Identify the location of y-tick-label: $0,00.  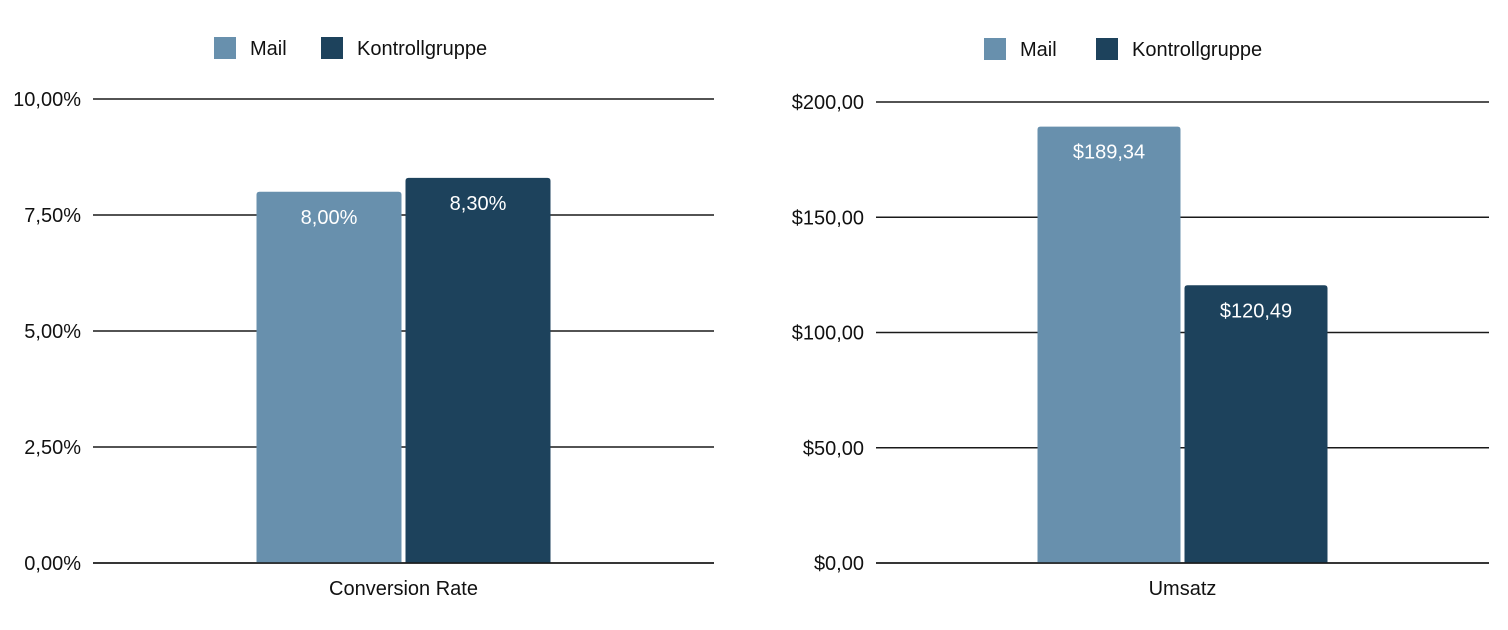
(839, 564).